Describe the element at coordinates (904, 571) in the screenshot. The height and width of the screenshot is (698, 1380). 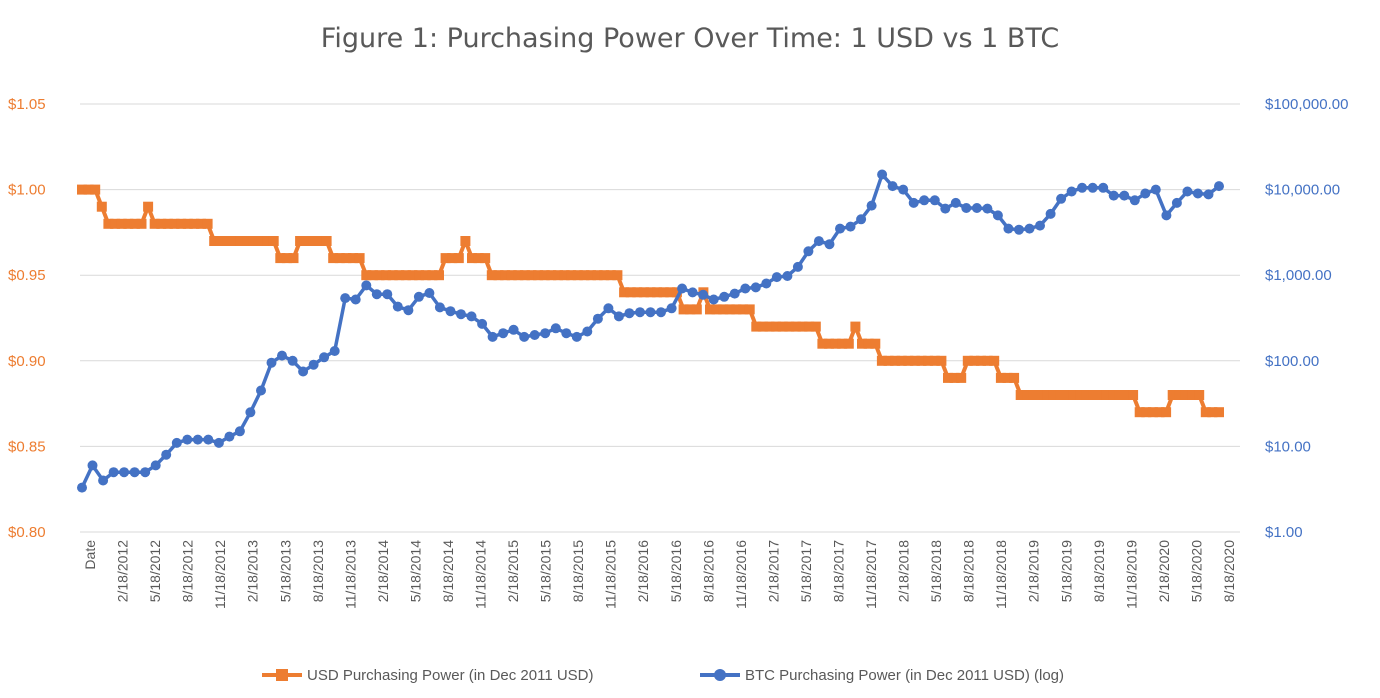
I see `x-tick-label: 2/18/2018` at that location.